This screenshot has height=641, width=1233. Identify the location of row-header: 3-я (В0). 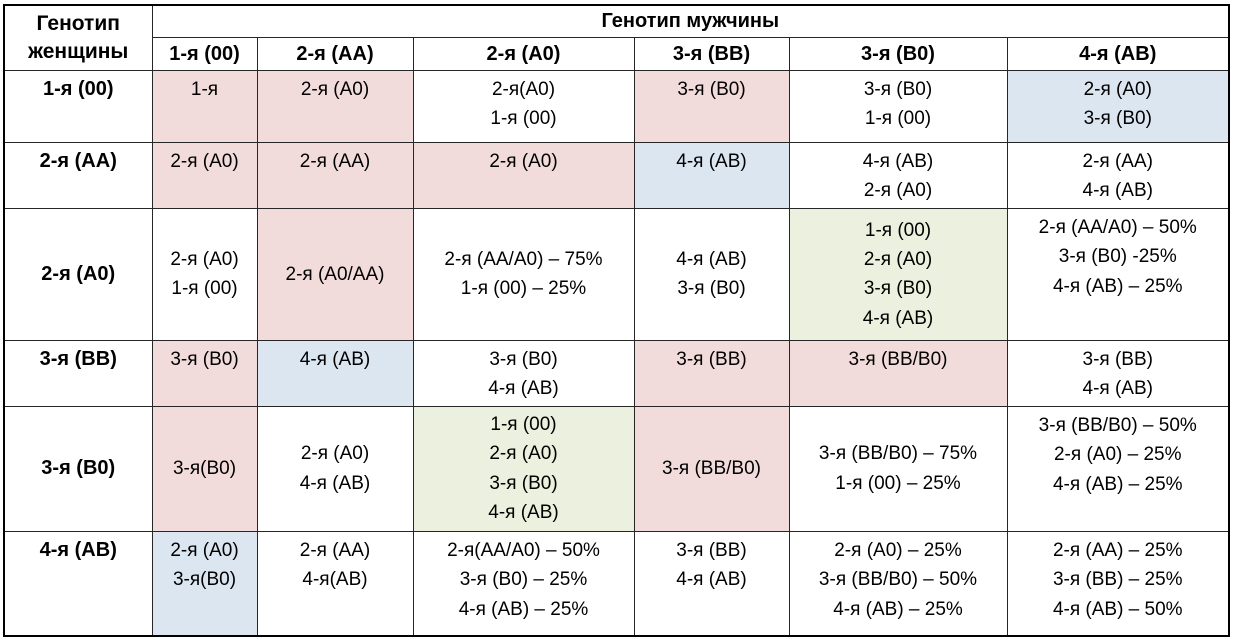
(78, 468).